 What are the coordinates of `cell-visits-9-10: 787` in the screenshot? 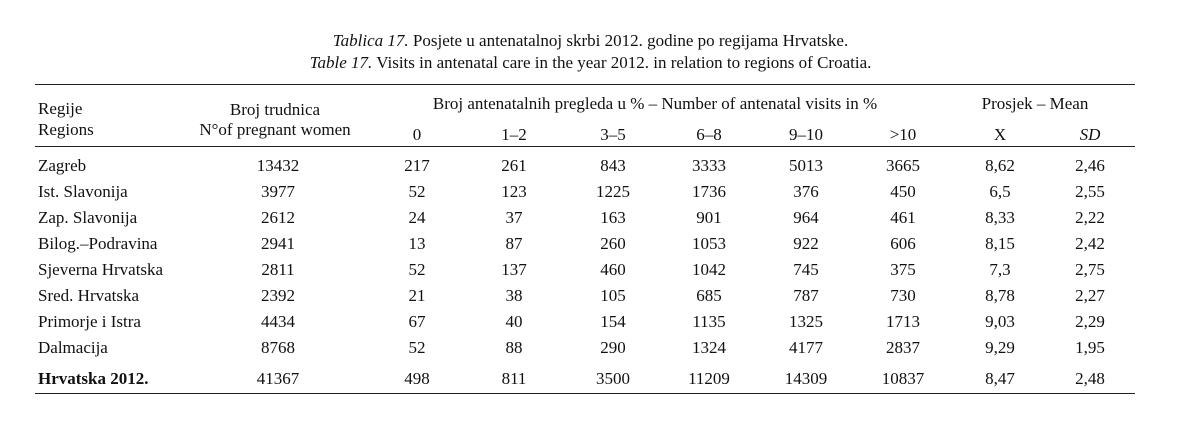 It's located at (806, 295).